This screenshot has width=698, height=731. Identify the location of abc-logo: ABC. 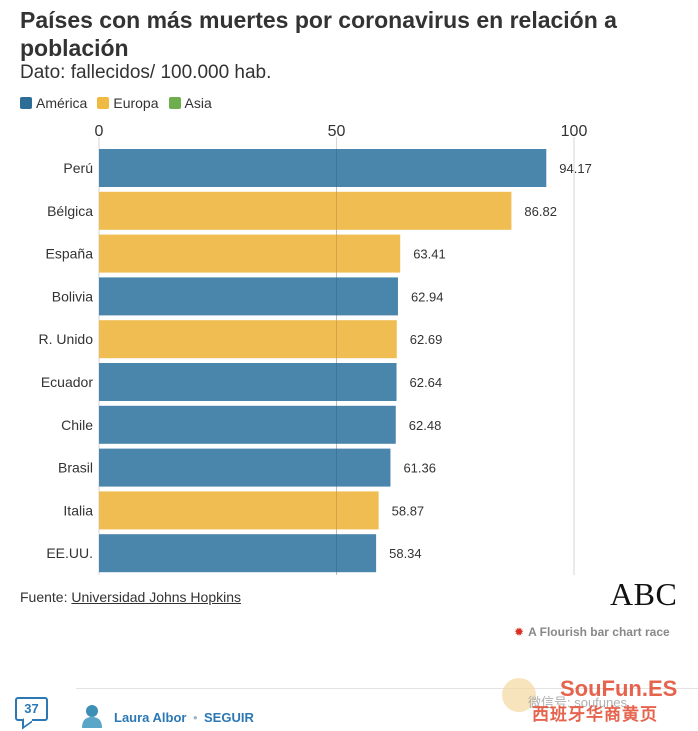
(644, 594).